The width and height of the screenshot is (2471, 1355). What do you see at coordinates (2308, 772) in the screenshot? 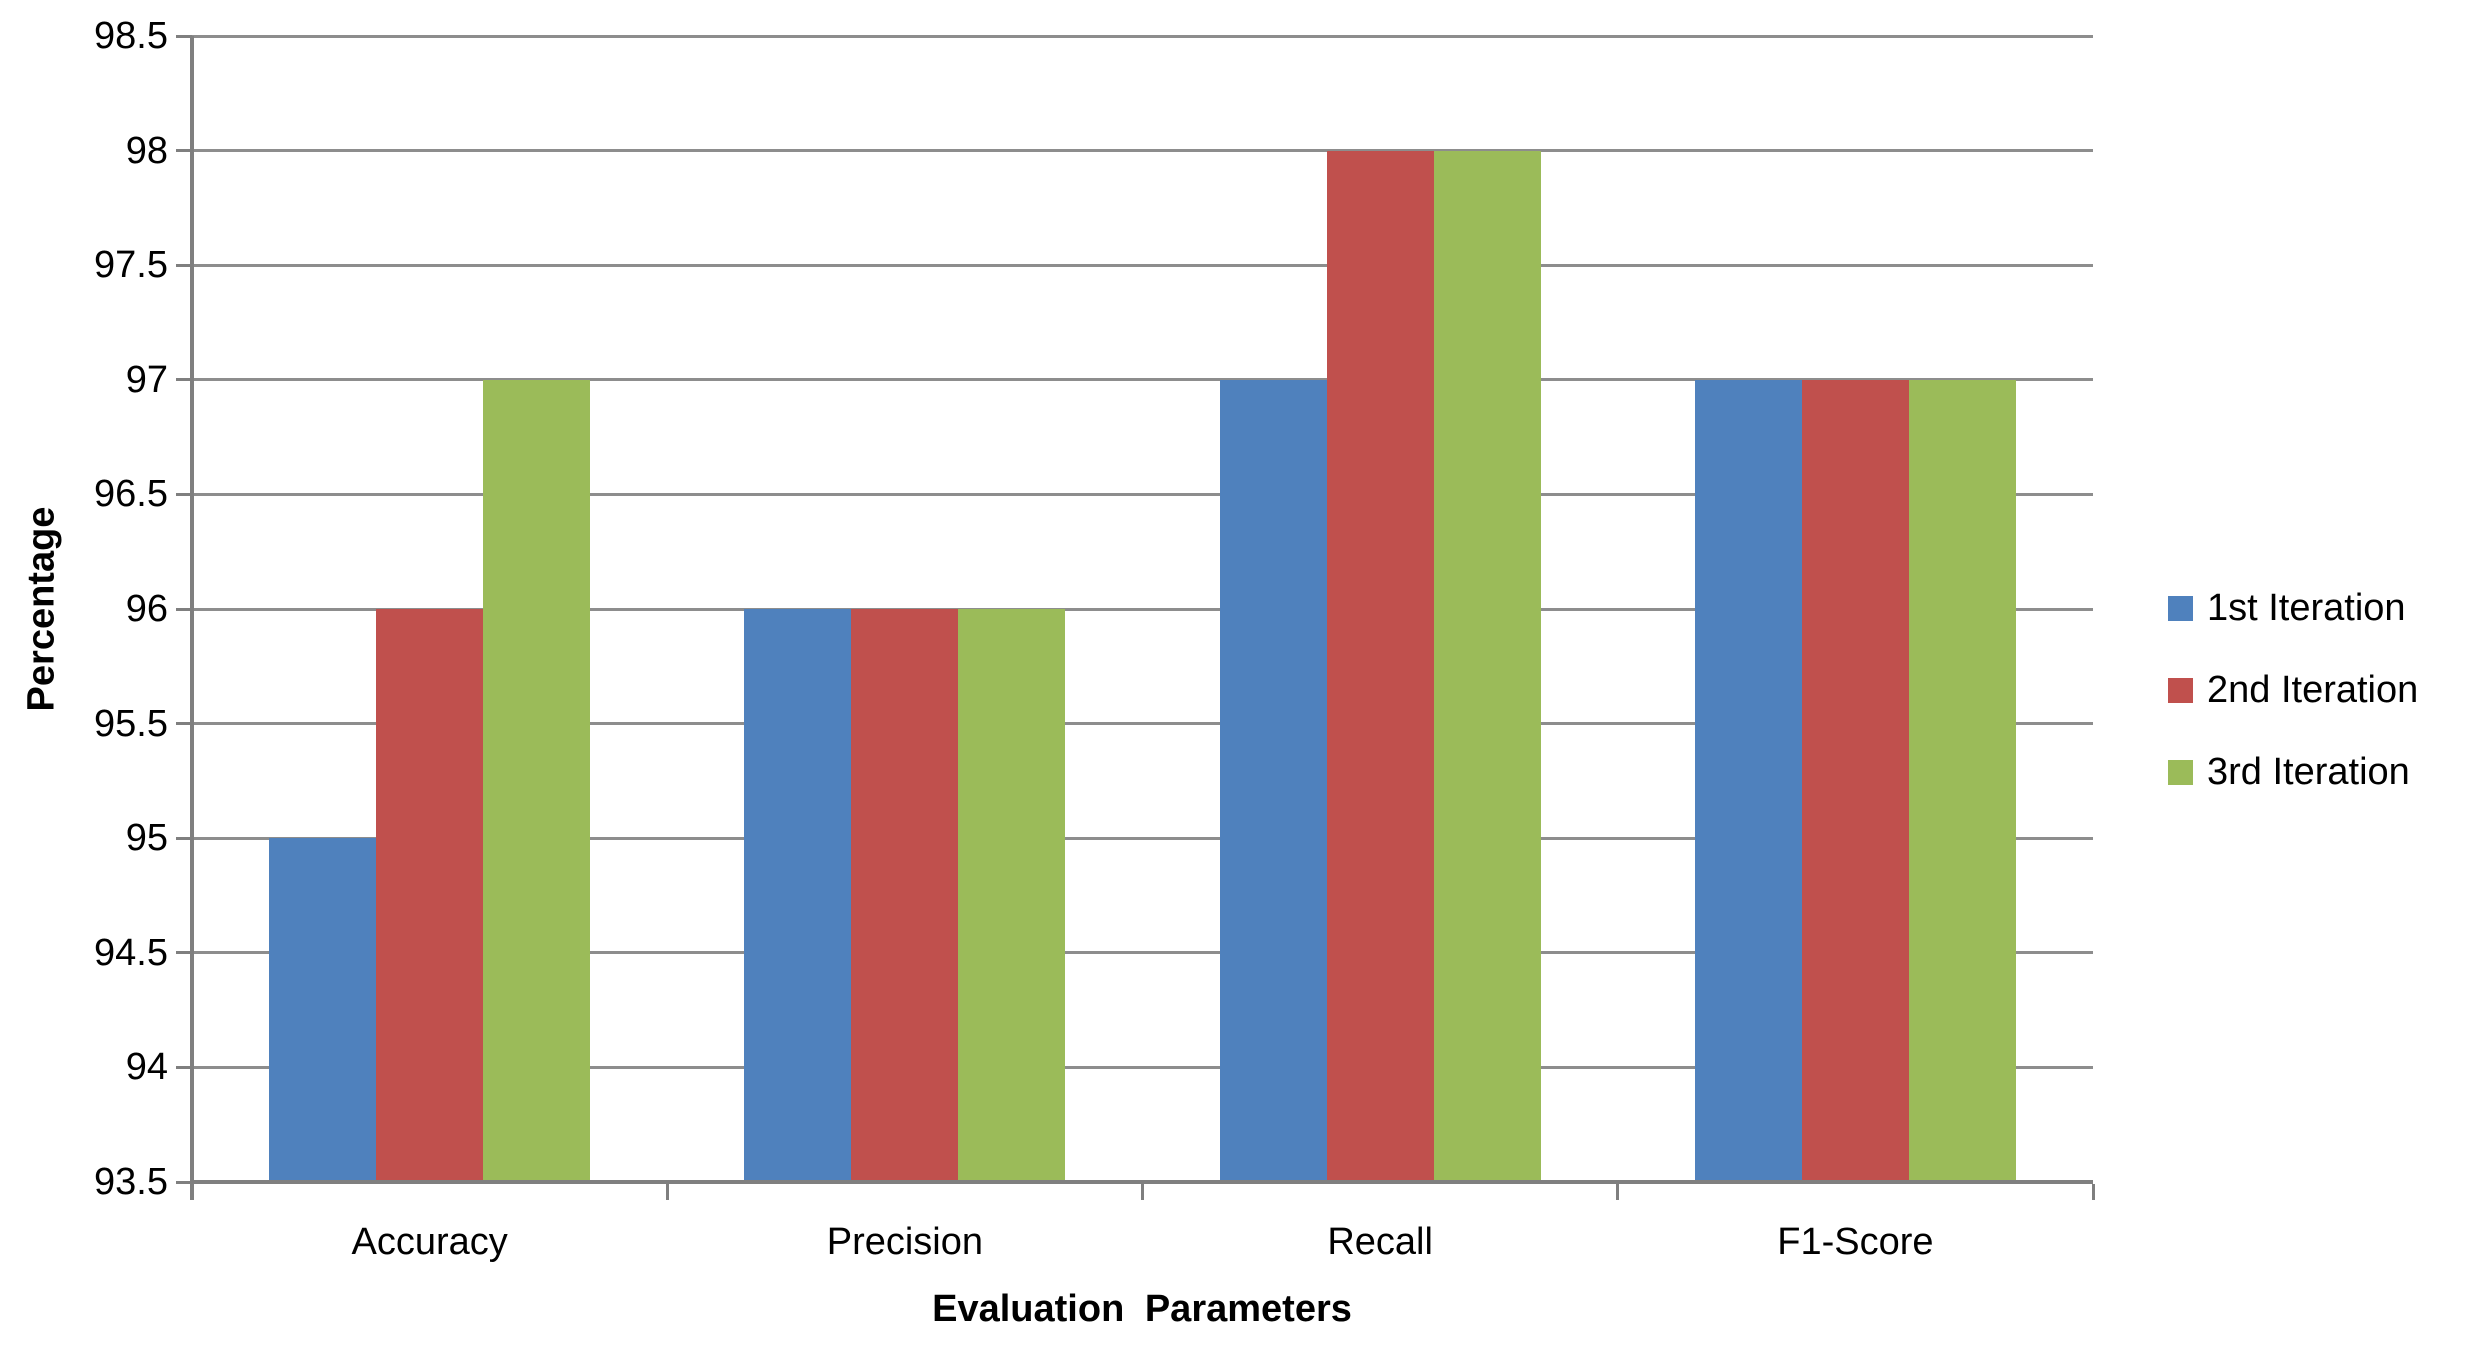
I see `legend-label: 3rd Iteration` at bounding box center [2308, 772].